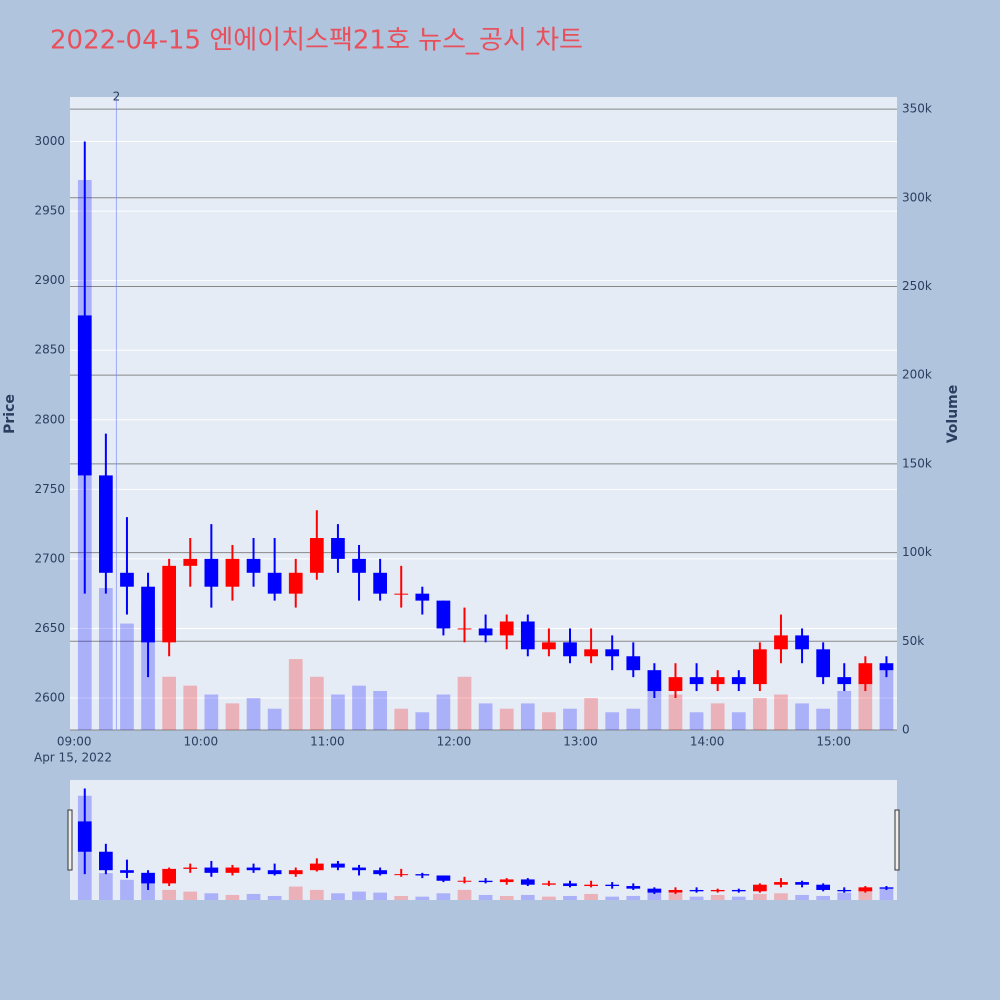 The height and width of the screenshot is (1000, 1000). What do you see at coordinates (49, 558) in the screenshot?
I see `y-tick-label: 2700` at bounding box center [49, 558].